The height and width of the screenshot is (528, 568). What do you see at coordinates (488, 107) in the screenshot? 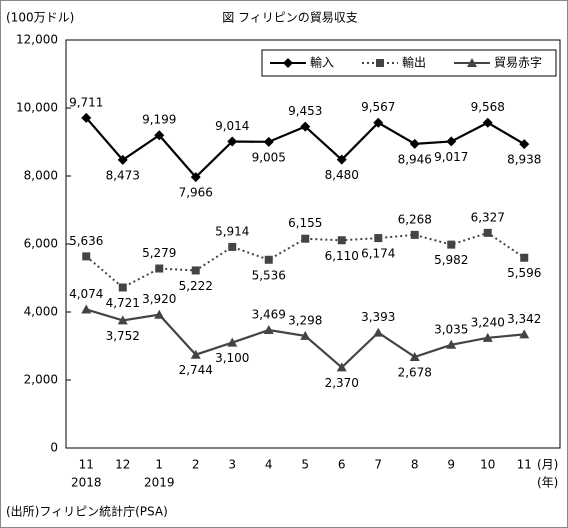
I see `value-label: 9,568` at bounding box center [488, 107].